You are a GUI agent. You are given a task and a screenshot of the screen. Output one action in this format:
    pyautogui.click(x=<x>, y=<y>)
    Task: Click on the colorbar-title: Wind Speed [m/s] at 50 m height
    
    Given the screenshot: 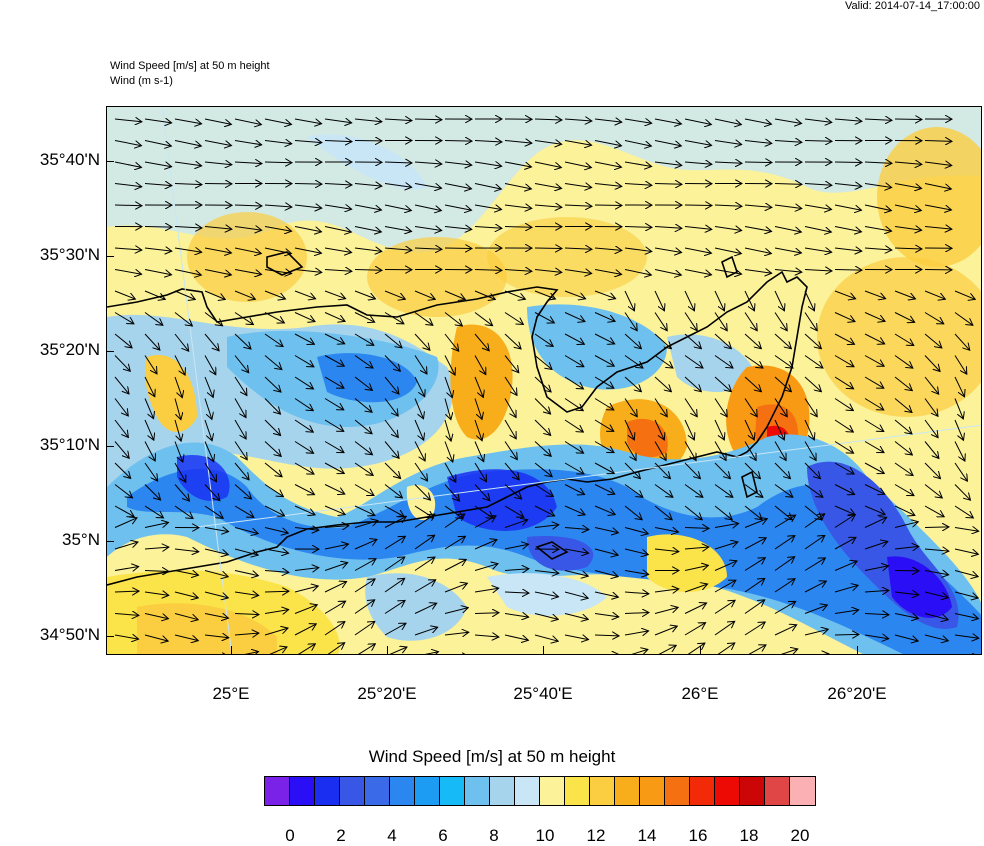 What is the action you would take?
    pyautogui.click(x=492, y=757)
    